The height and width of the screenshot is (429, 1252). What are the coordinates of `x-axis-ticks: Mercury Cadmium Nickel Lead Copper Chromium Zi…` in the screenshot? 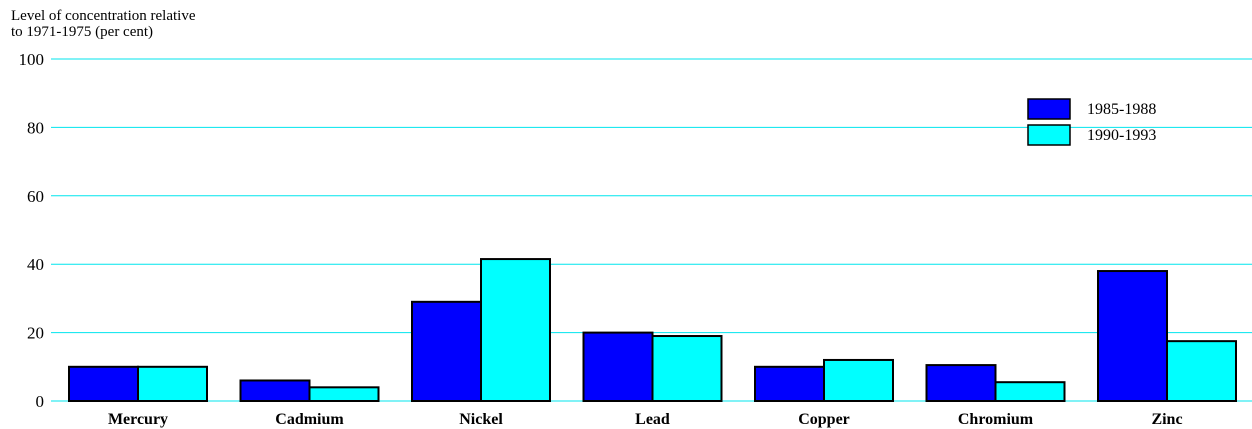 It's located at (645, 419).